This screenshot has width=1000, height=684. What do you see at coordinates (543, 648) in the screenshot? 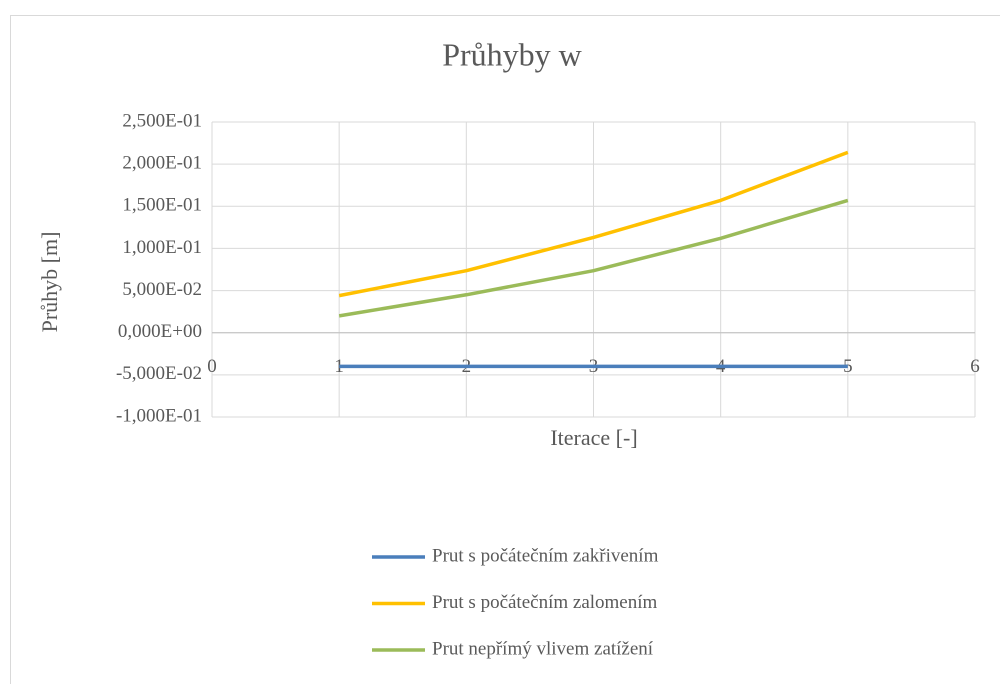
I see `legend-label: Prut nepřímý vlivem zatížení` at bounding box center [543, 648].